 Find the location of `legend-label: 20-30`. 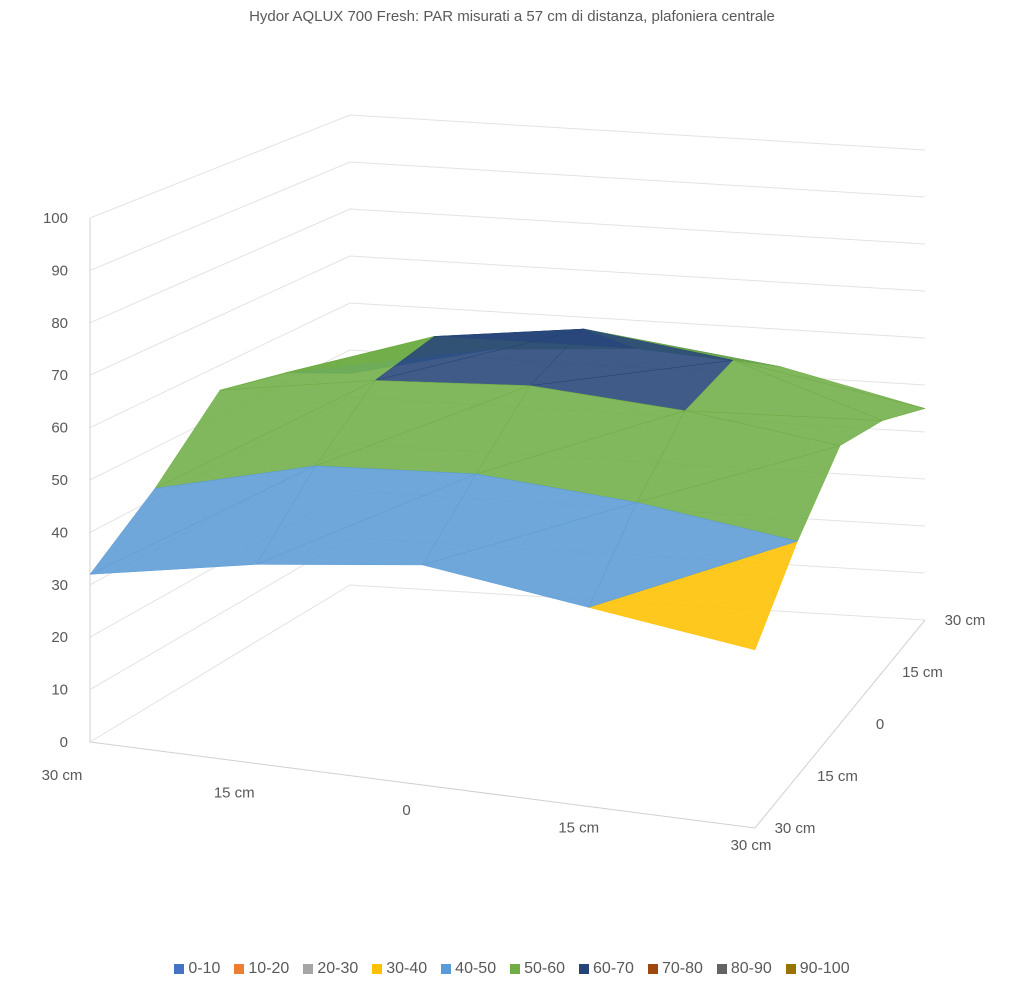

legend-label: 20-30 is located at coordinates (338, 968).